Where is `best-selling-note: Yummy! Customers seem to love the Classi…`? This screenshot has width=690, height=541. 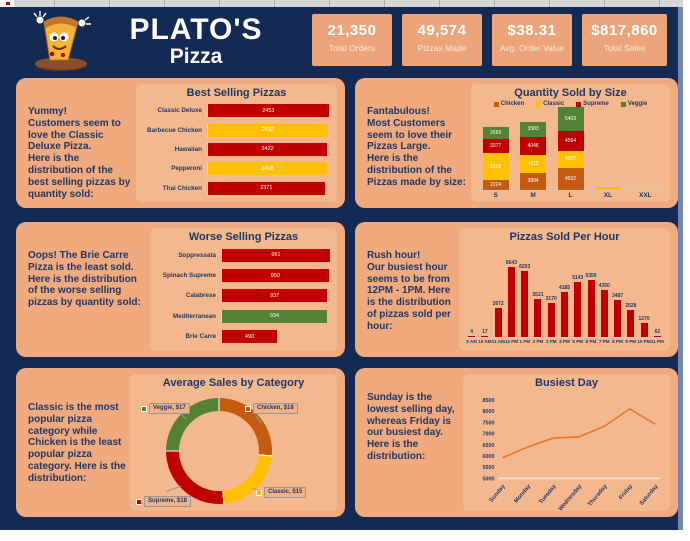 best-selling-note: Yummy! Customers seem to love the Classi… is located at coordinates (79, 153).